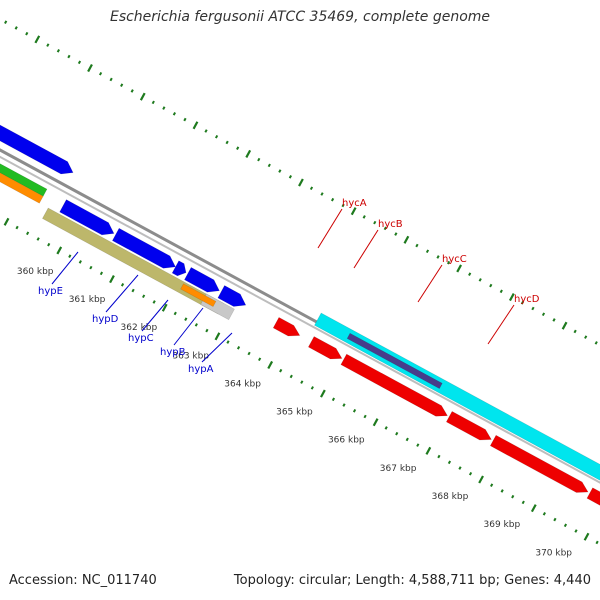 Image resolution: width=600 pixels, height=600 pixels. I want to click on scale-label: 365 kbp, so click(294, 413).